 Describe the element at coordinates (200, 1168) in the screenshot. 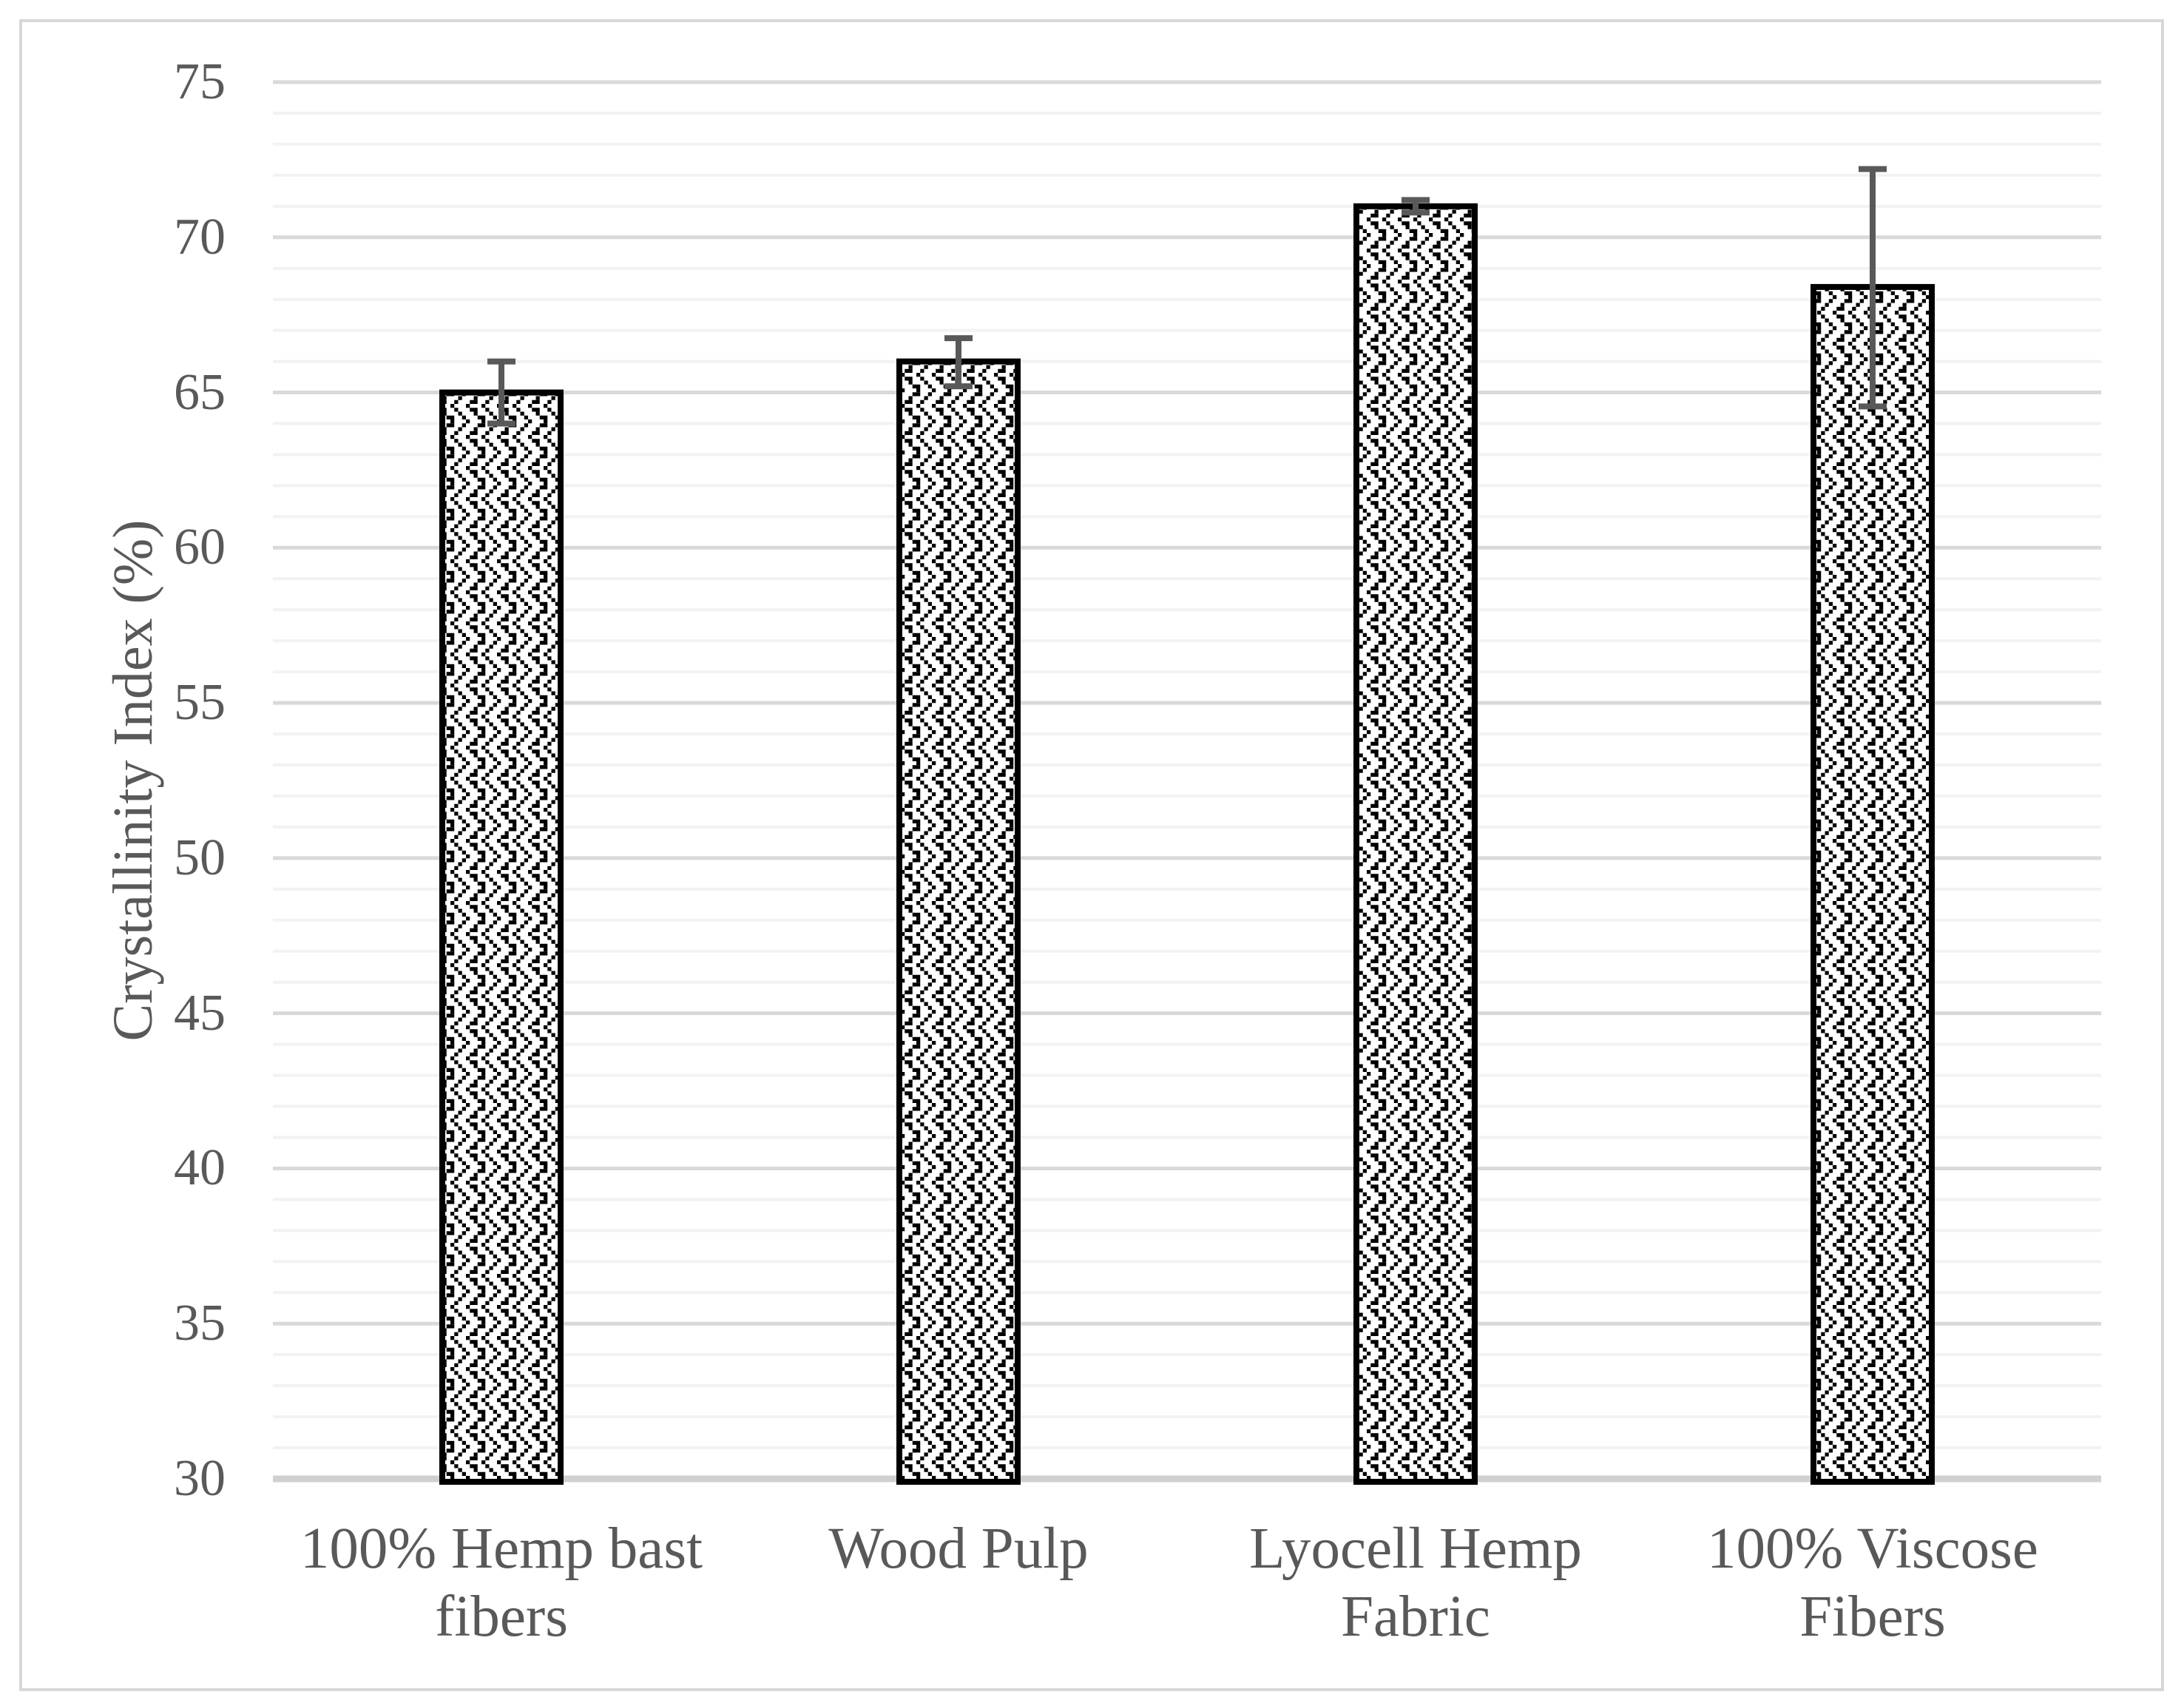

I see `y-tick-label: 40` at that location.